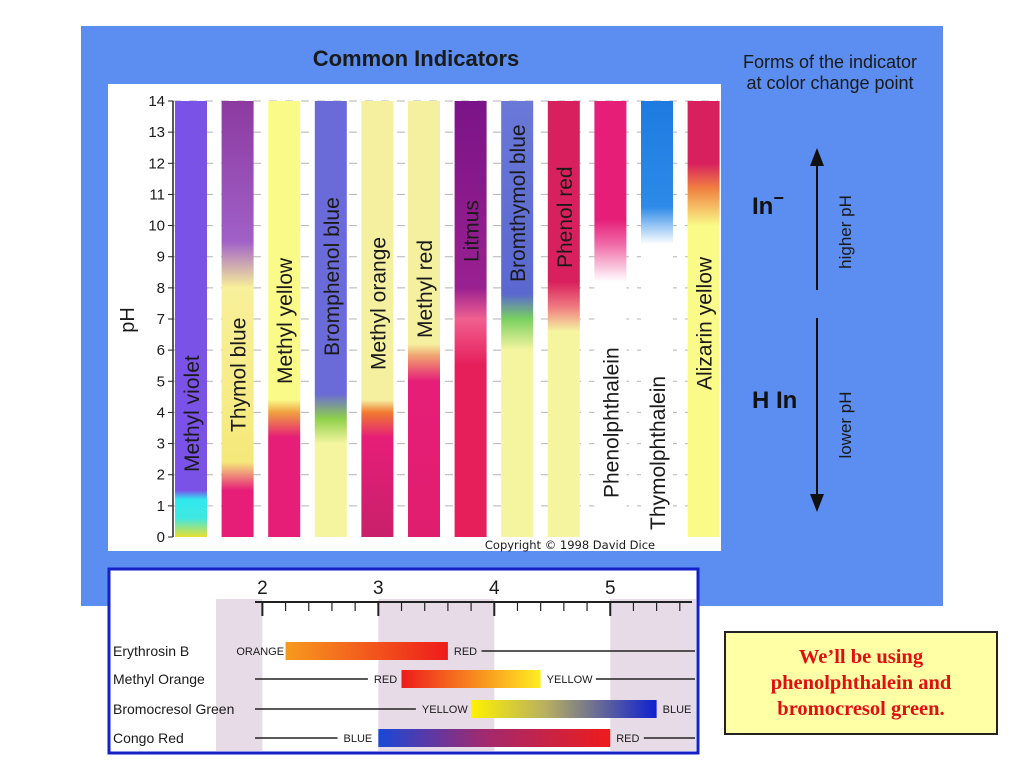 This screenshot has height=768, width=1024. Describe the element at coordinates (366, 651) in the screenshot. I see `inset-bar-erythrosin-b` at that location.